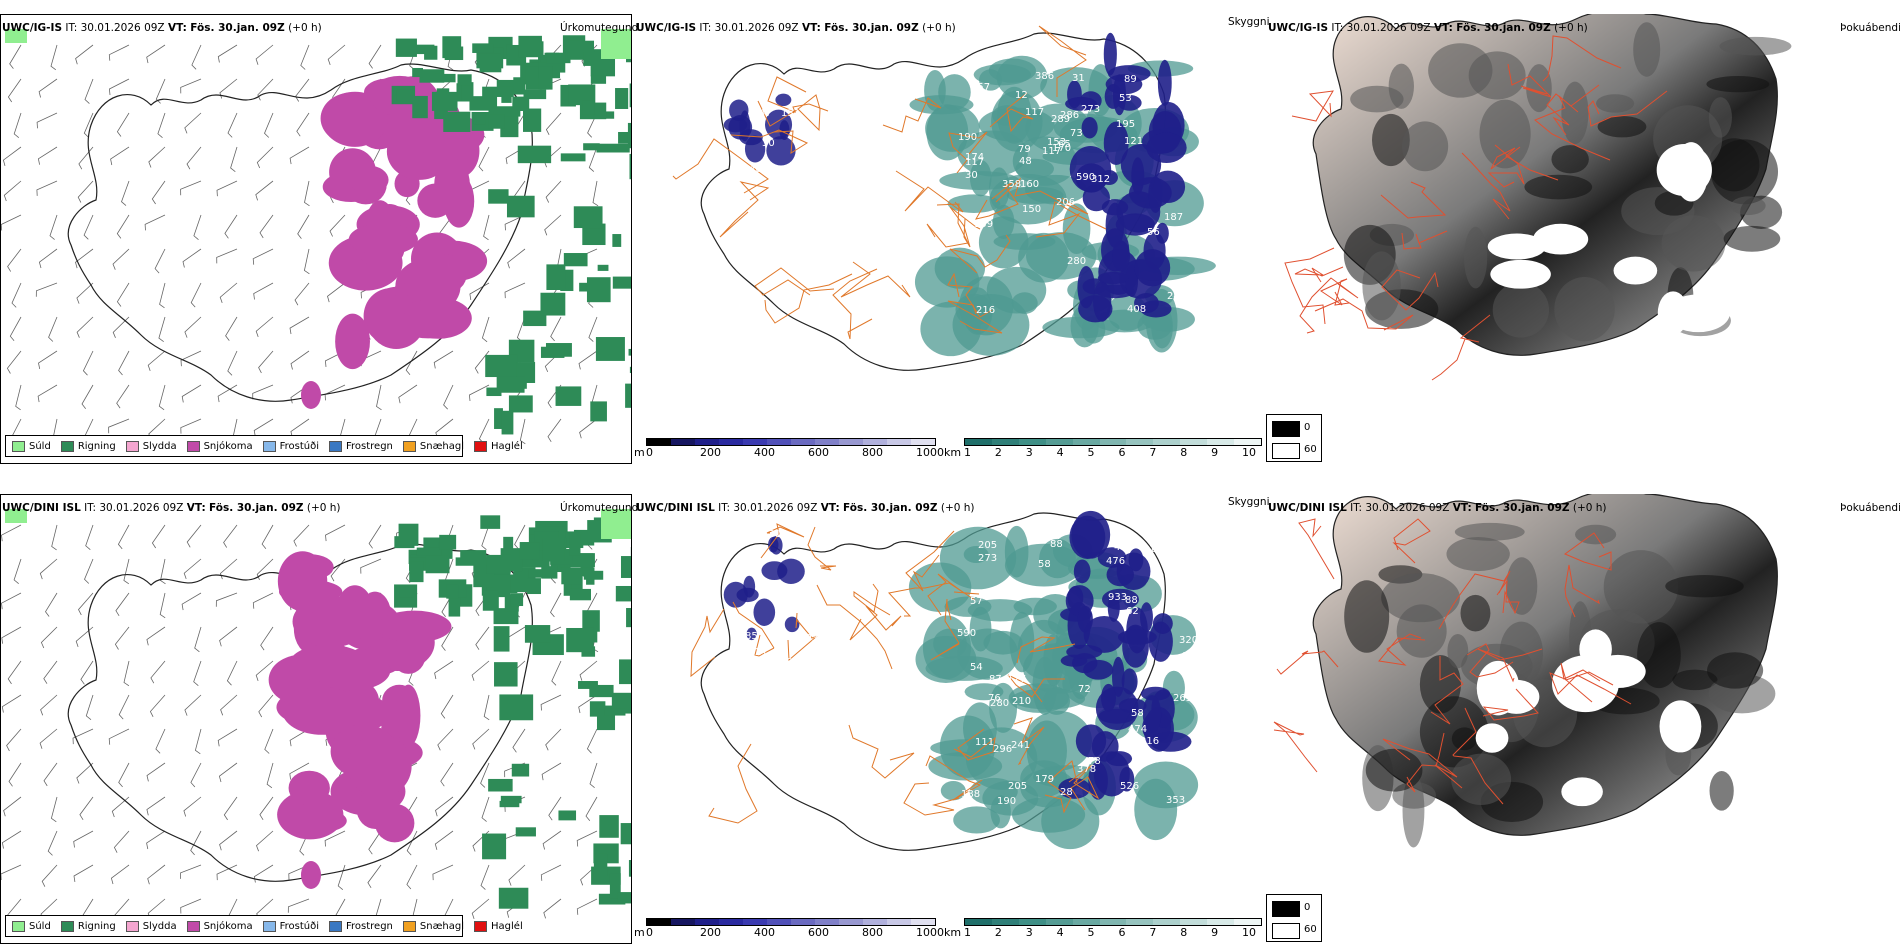 The image size is (1900, 950). Describe the element at coordinates (789, 450) in the screenshot. I see `colorbar-m-top: m 0 200 400 600 800 1000` at that location.